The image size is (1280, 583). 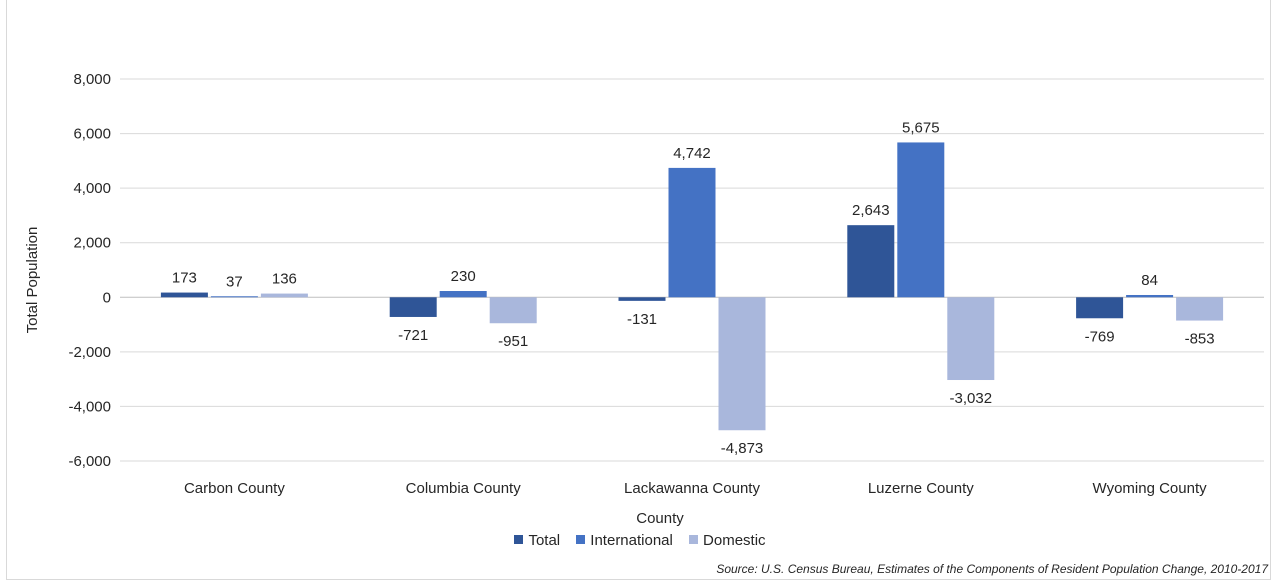 What do you see at coordinates (734, 540) in the screenshot?
I see `legend-label: Domestic` at bounding box center [734, 540].